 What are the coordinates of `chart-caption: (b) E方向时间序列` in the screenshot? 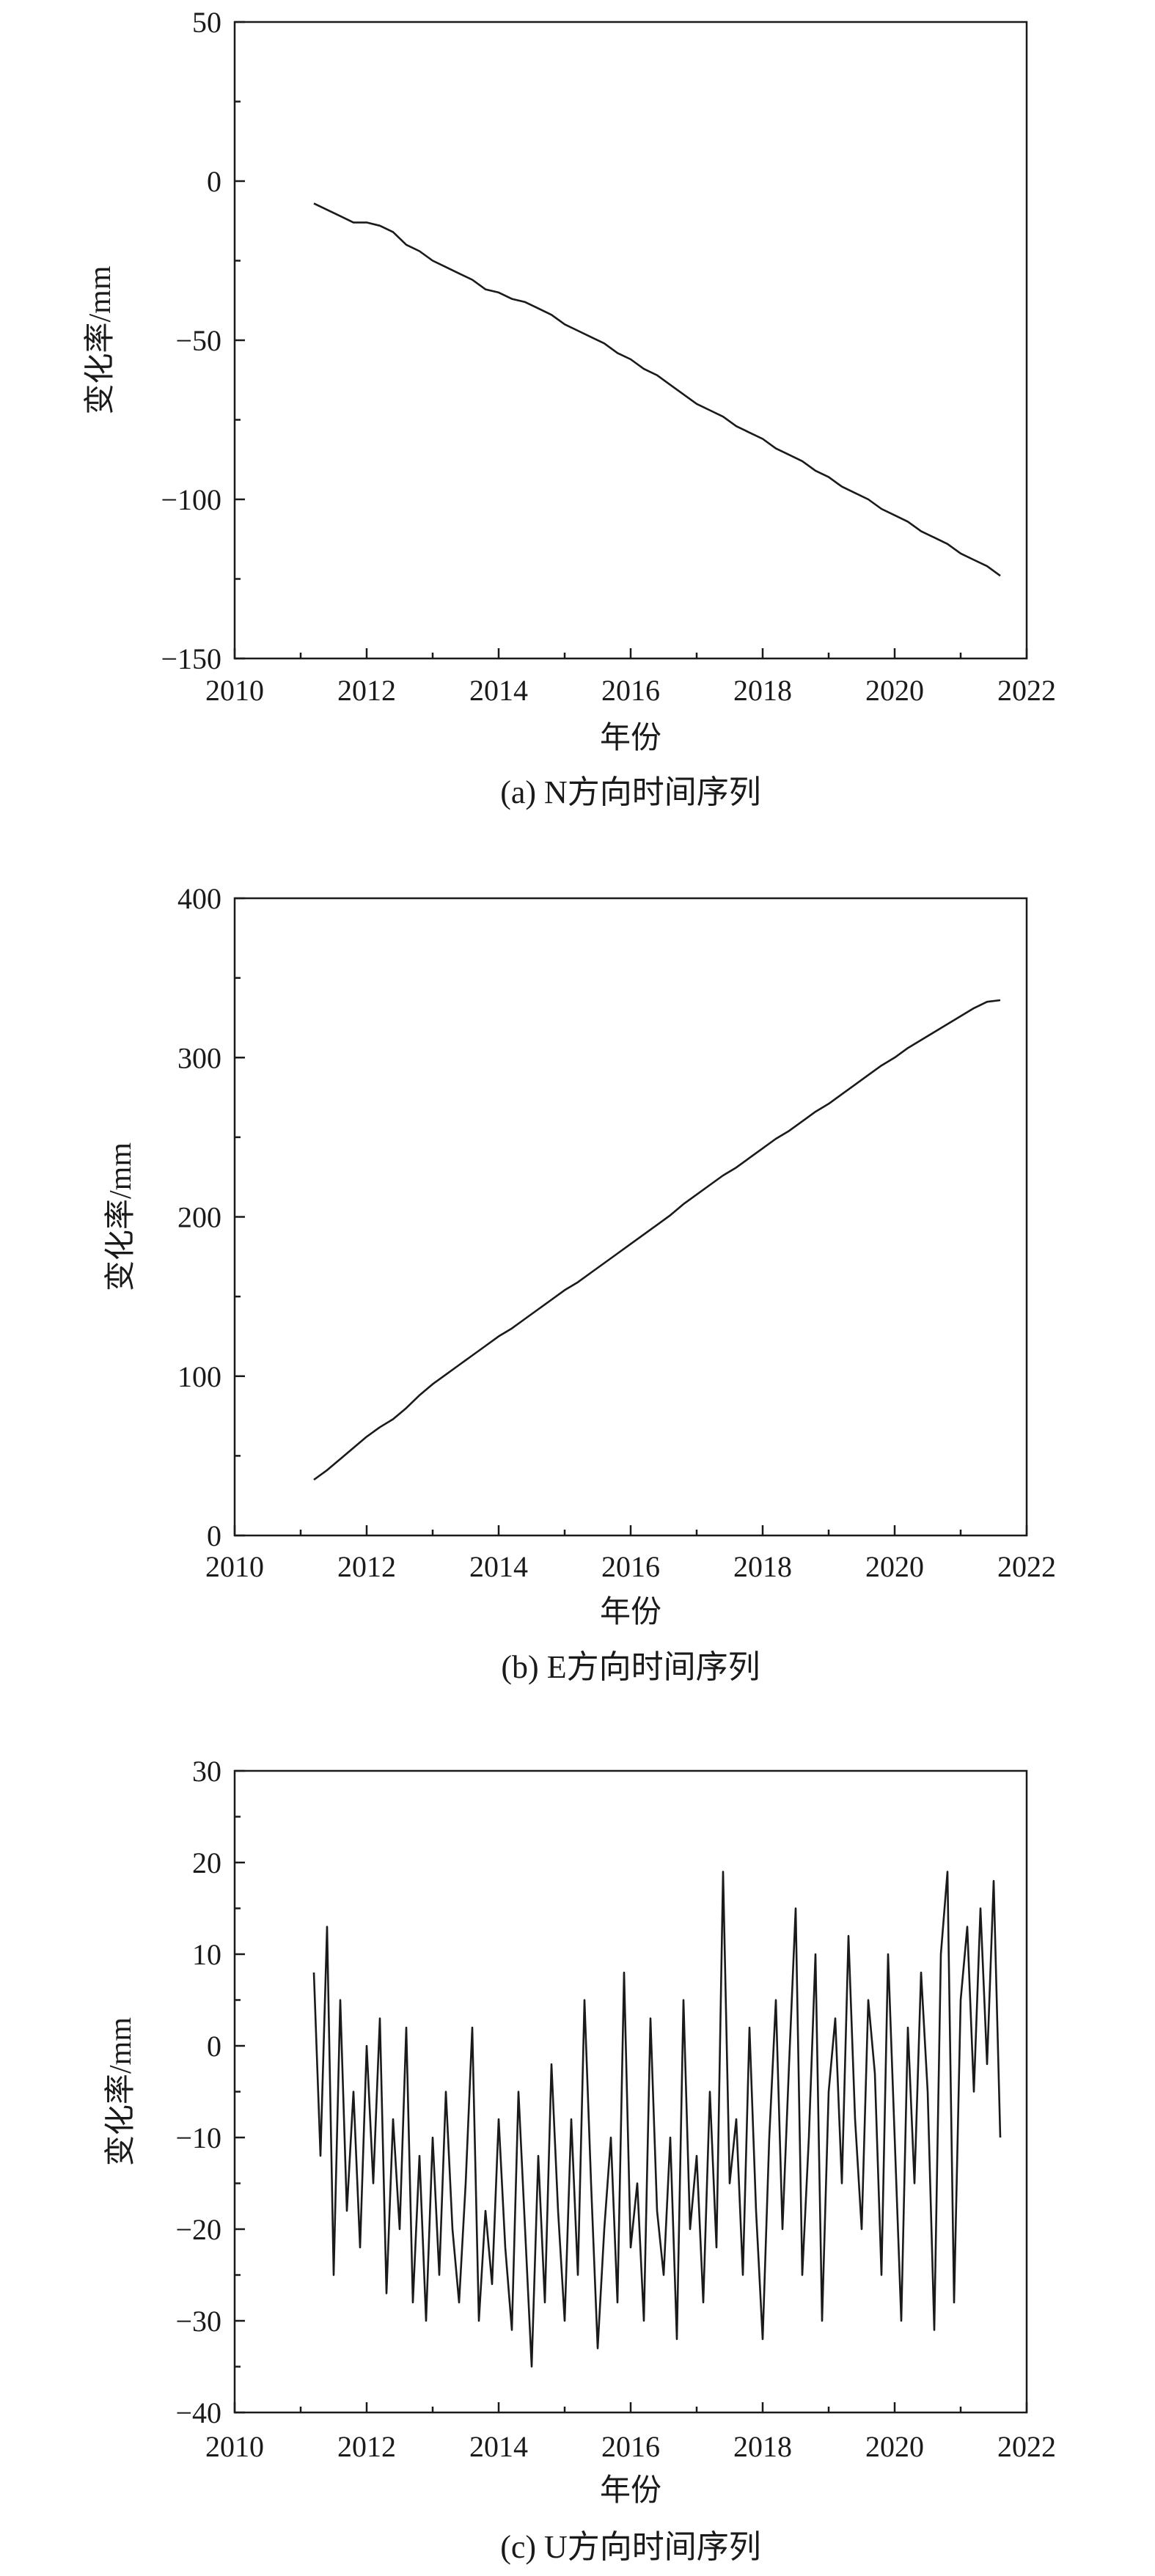 It's located at (630, 1667).